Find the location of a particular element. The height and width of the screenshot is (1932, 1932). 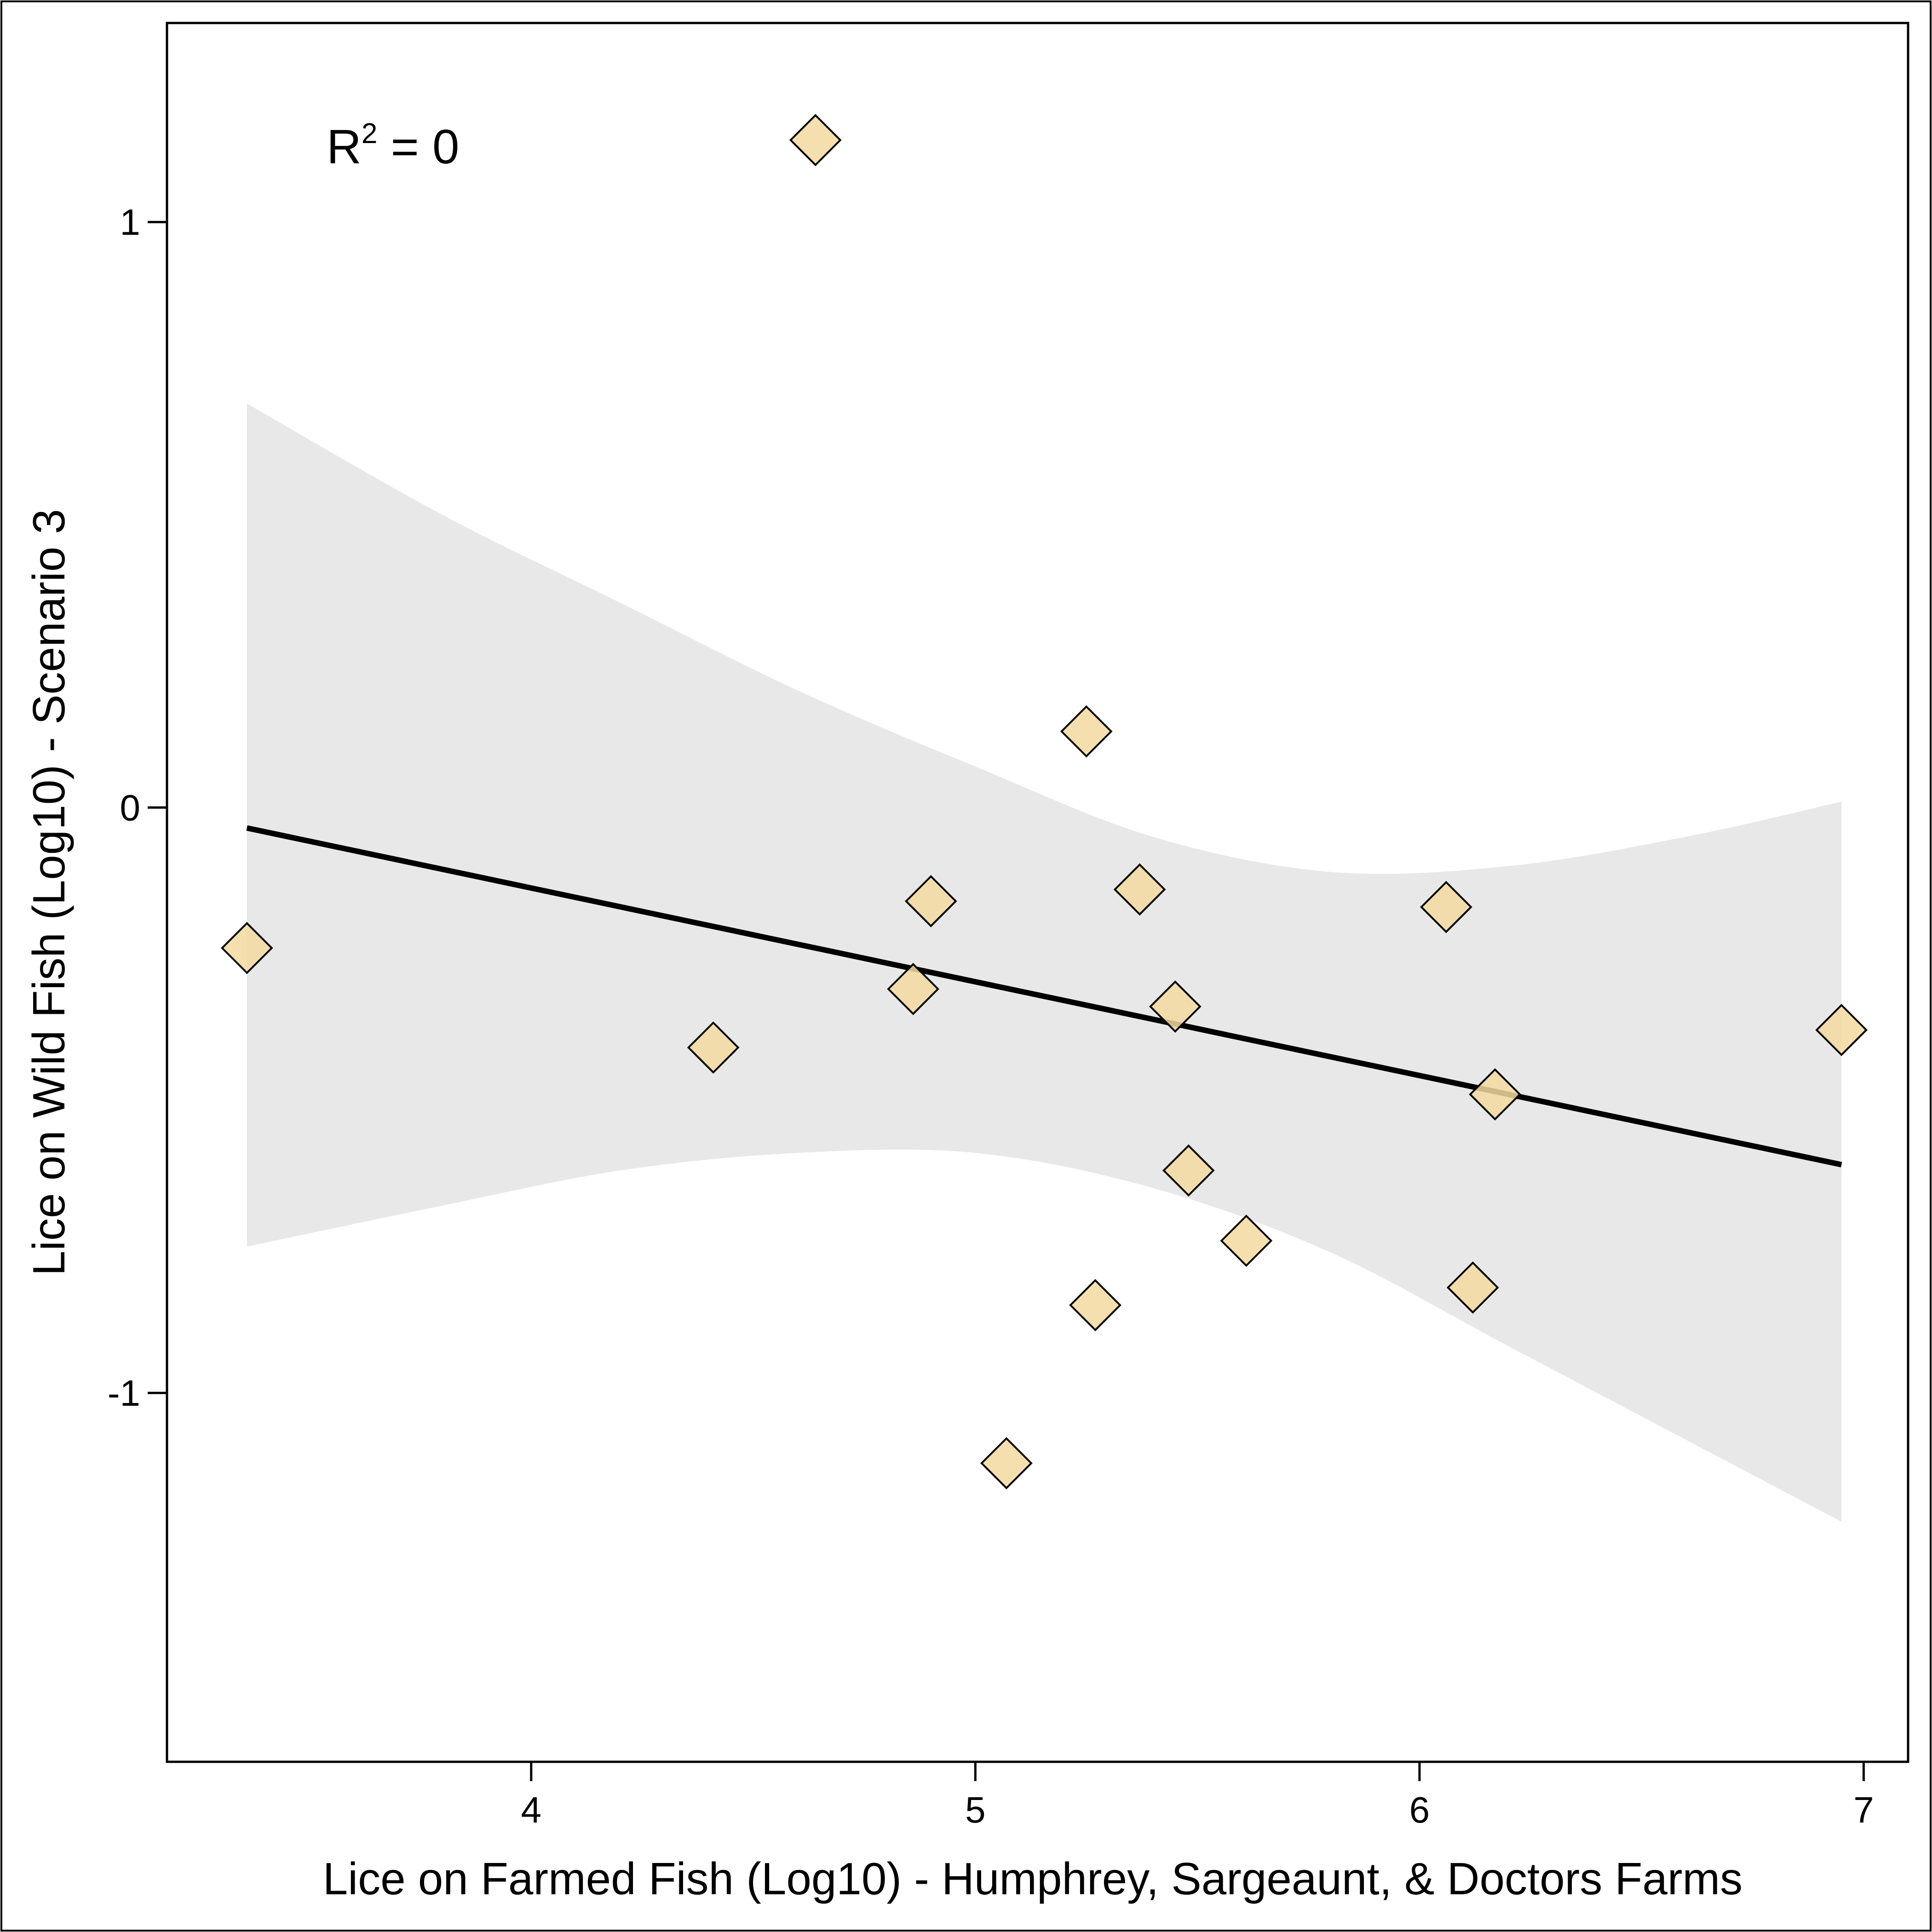

x-tick-label: 5 is located at coordinates (975, 1809).